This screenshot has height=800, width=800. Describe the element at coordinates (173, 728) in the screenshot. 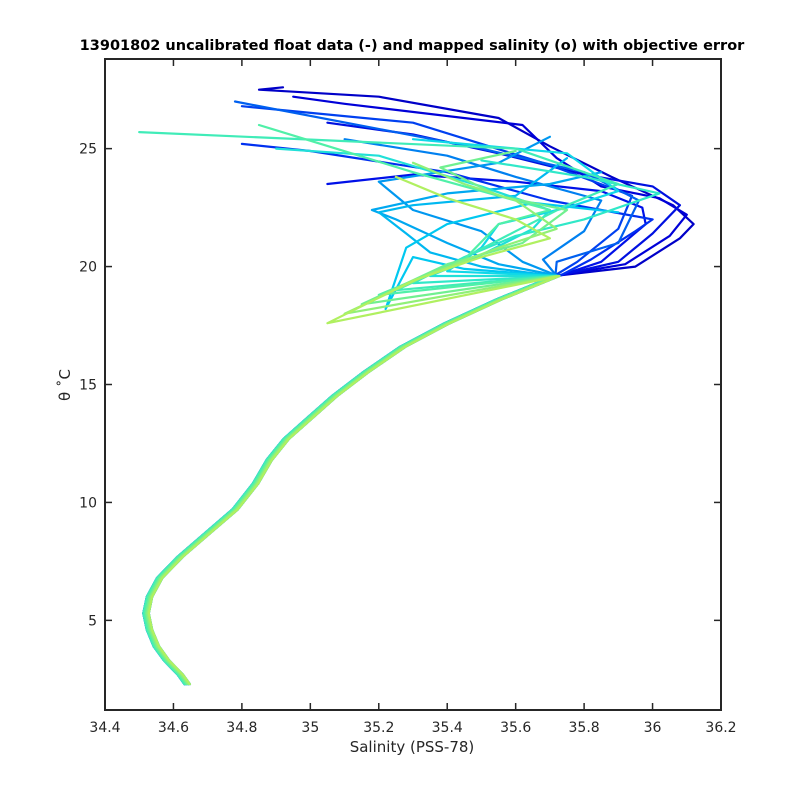

I see `x-tick-label: 34.6` at that location.